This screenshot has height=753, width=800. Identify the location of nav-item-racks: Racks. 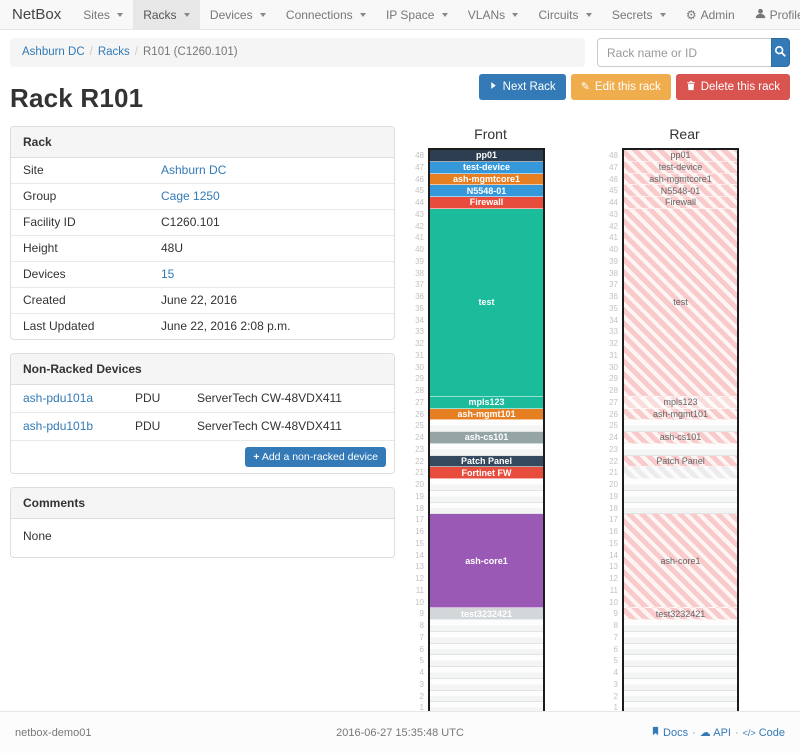
(166, 14).